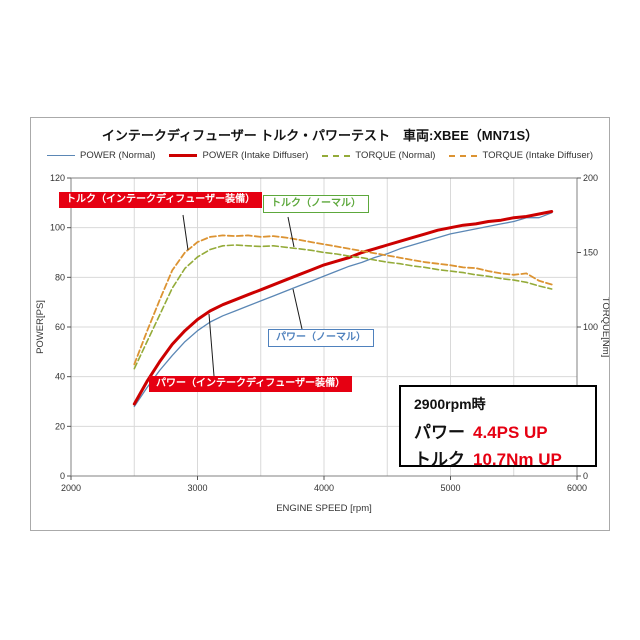  I want to click on series-torque-diffuser, so click(343, 300).